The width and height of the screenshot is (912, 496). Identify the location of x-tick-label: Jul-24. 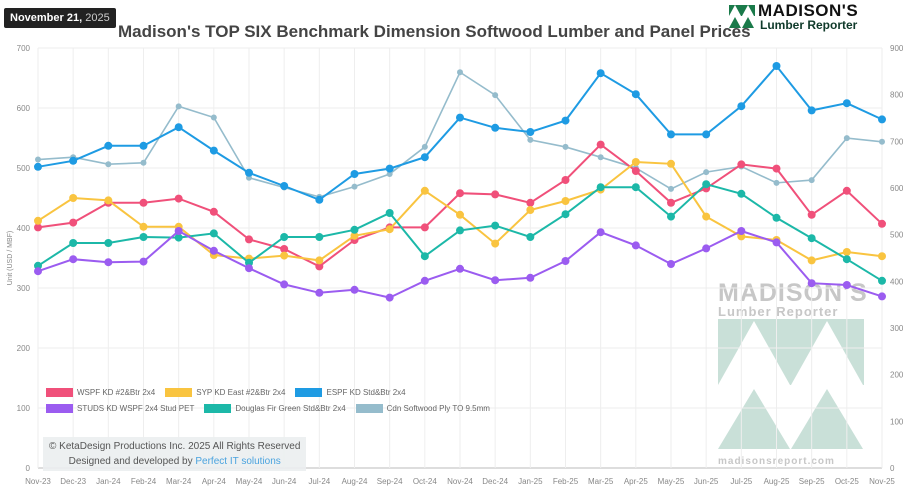
(319, 481).